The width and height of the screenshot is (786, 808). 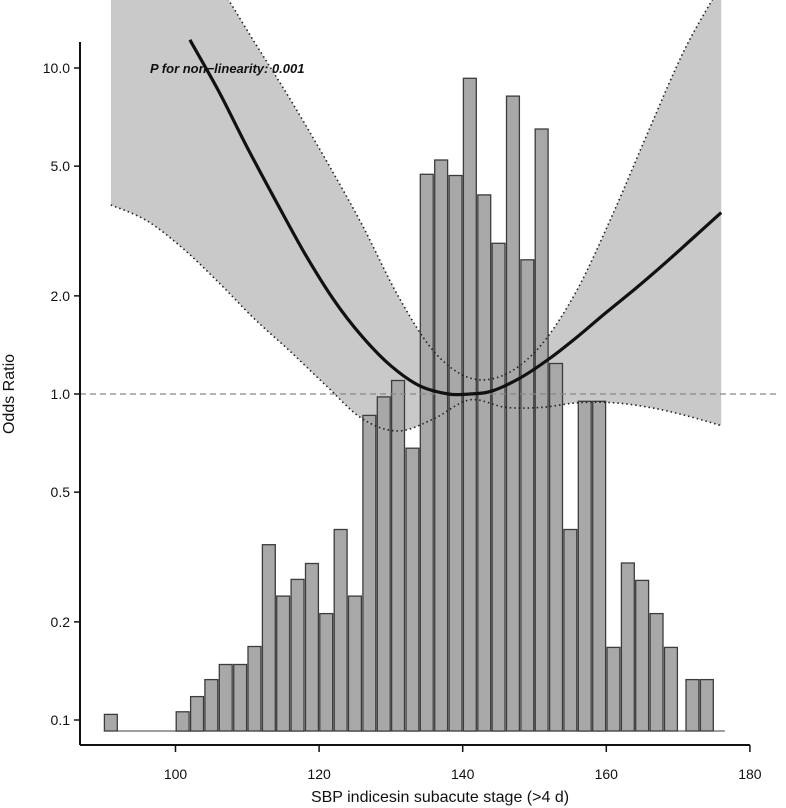 I want to click on y-tick-label: 10.0, so click(x=56, y=68).